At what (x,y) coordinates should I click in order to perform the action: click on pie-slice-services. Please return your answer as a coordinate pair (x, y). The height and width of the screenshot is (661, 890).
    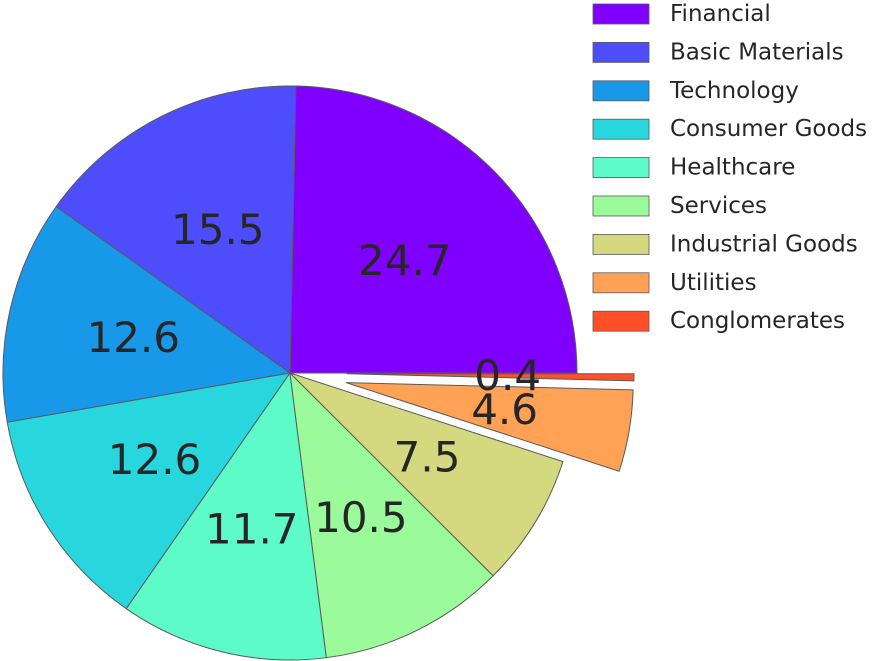
    Looking at the image, I should click on (391, 515).